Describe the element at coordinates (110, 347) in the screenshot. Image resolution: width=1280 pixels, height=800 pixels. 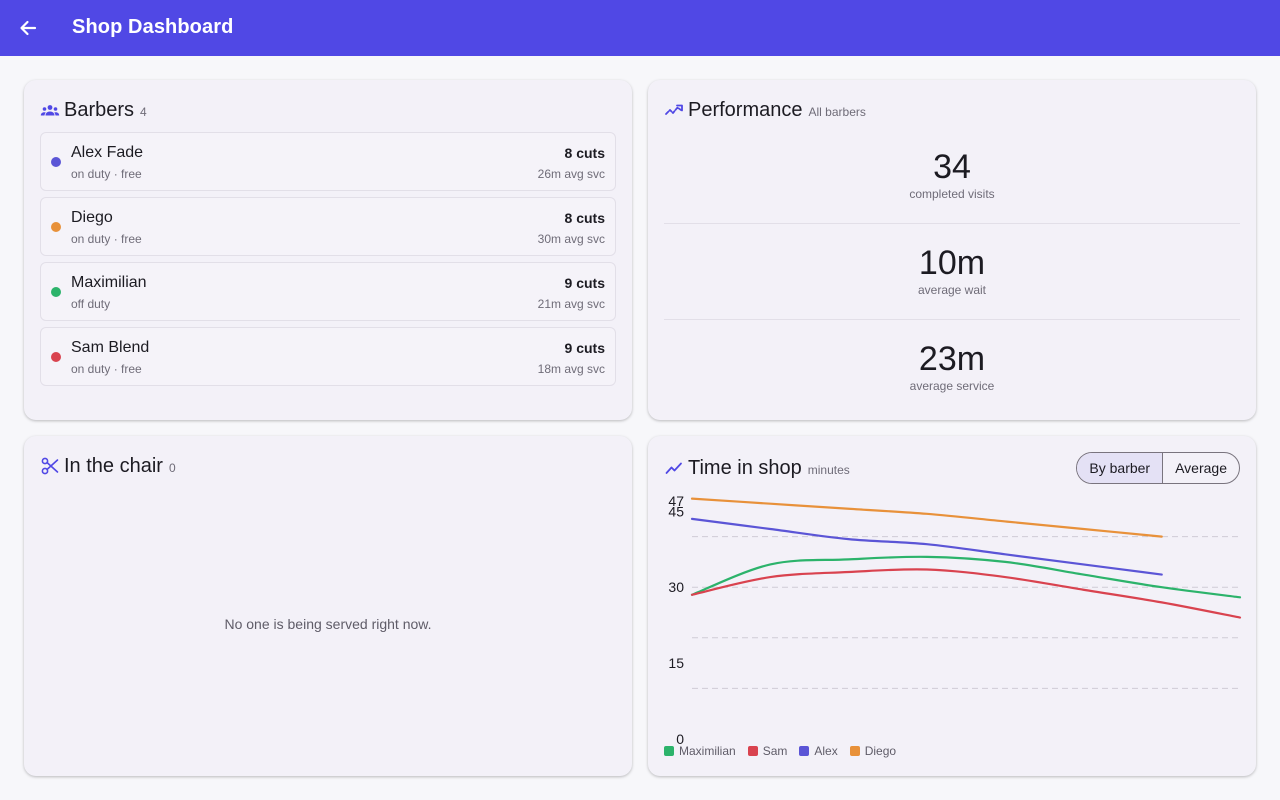
I see `barber-name: Sam Blend` at that location.